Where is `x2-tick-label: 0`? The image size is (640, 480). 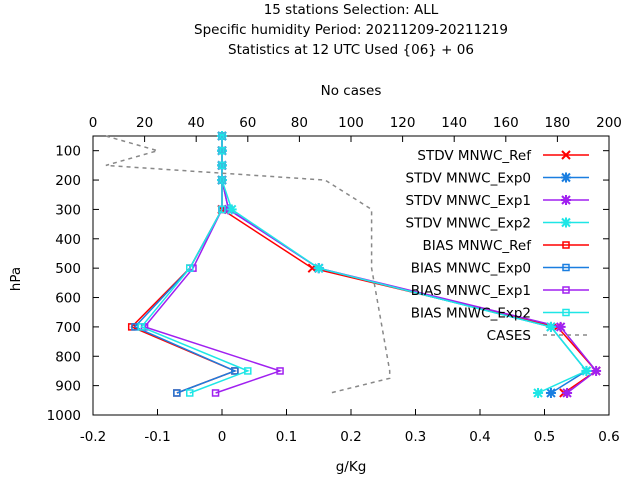 x2-tick-label: 0 is located at coordinates (93, 123).